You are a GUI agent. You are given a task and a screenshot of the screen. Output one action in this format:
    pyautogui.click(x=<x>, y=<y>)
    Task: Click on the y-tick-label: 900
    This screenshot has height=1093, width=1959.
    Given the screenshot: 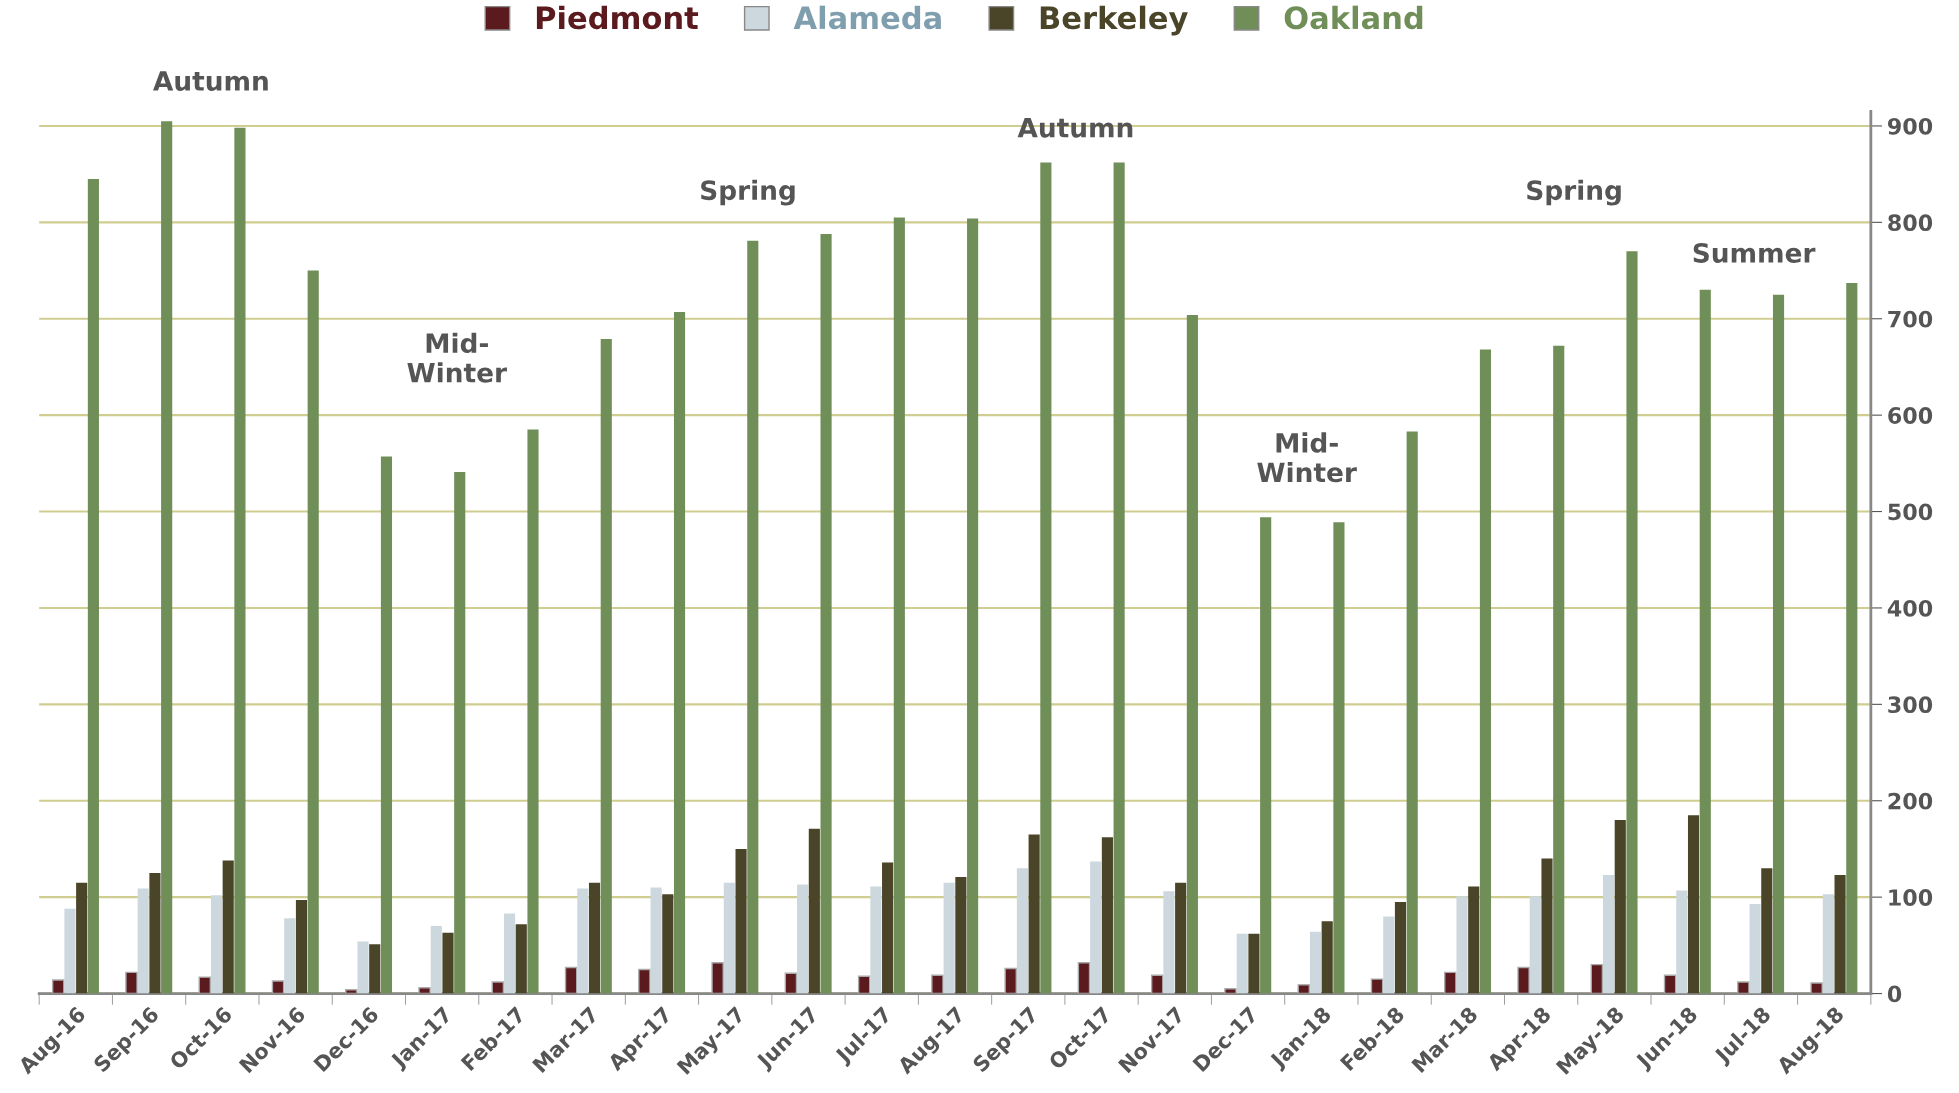 What is the action you would take?
    pyautogui.click(x=1910, y=126)
    